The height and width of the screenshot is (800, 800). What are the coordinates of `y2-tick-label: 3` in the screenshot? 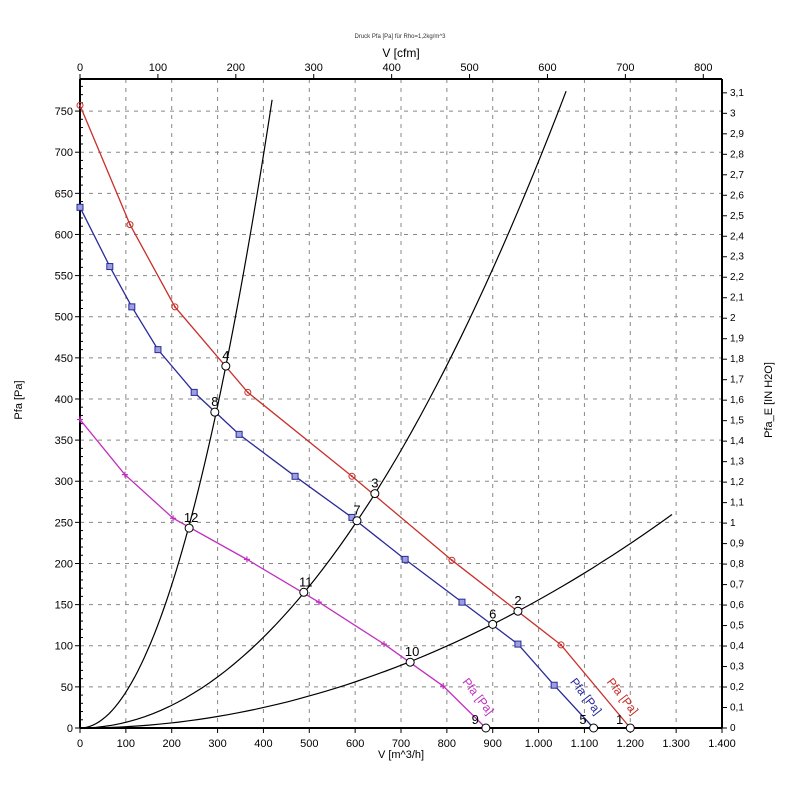 It's located at (733, 113).